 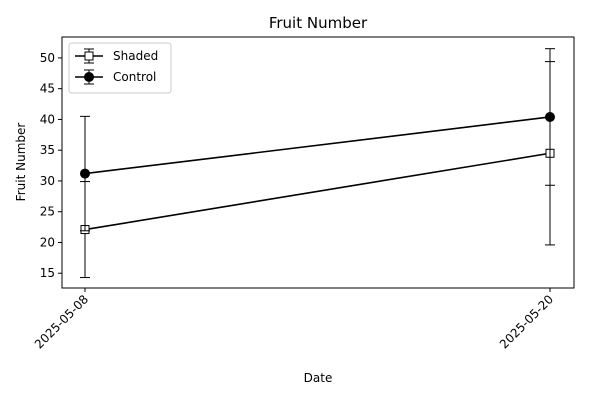 I want to click on y-tick-label: 30, so click(x=47, y=181).